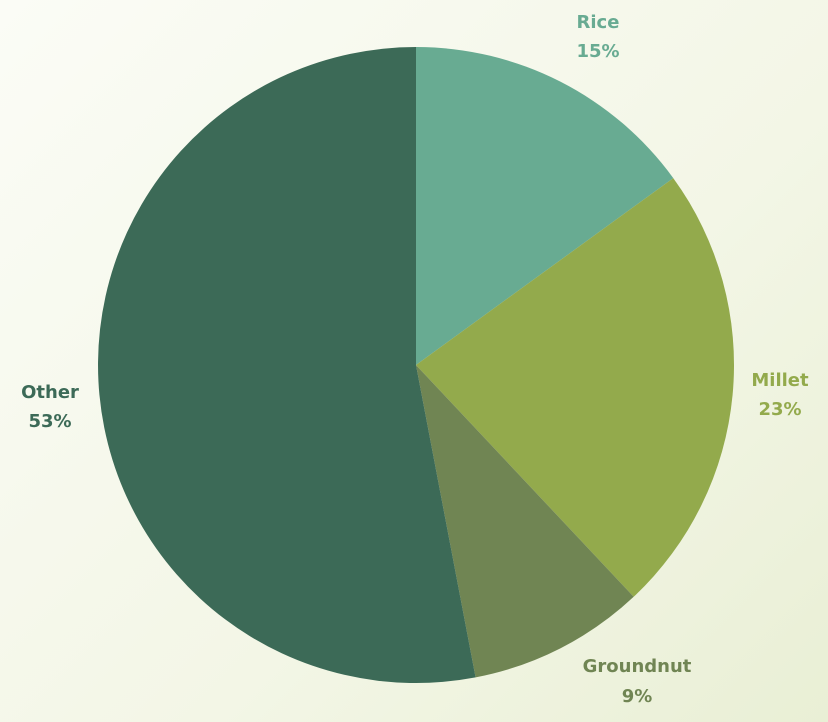  Describe the element at coordinates (598, 22) in the screenshot. I see `slice-label-rice: Rice` at that location.